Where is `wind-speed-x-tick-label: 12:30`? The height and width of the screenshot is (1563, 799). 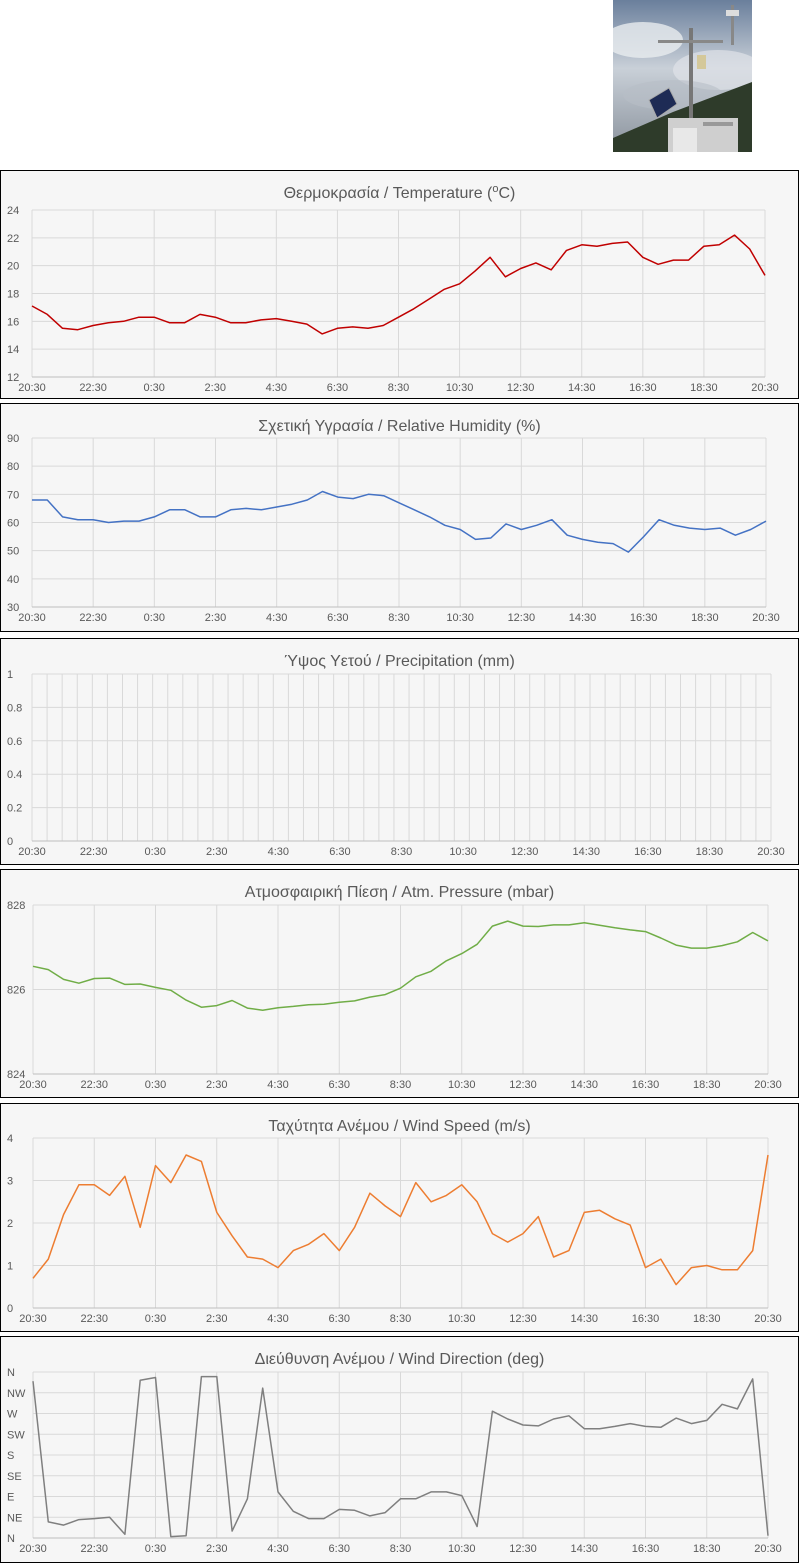
wind-speed-x-tick-label: 12:30 is located at coordinates (523, 1319).